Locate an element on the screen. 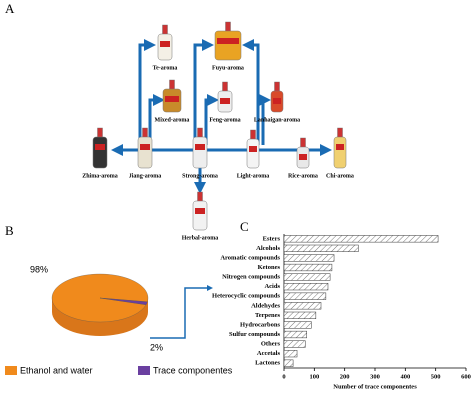  panel-label: B is located at coordinates (9, 230).